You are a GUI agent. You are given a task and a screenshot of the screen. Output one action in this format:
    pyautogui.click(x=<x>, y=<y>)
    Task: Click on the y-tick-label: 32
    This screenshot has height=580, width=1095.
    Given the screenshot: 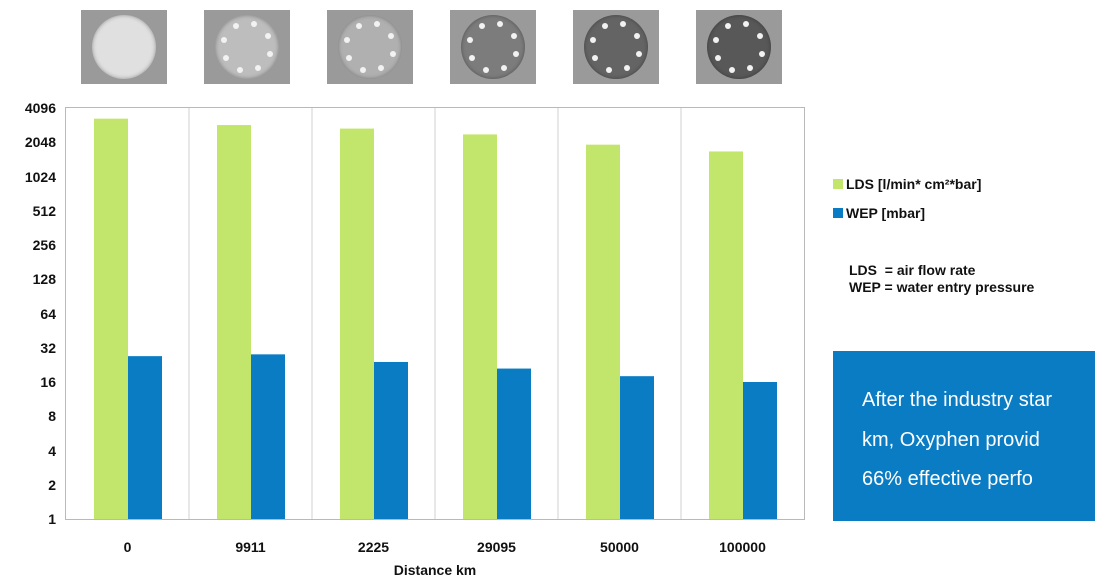 What is the action you would take?
    pyautogui.click(x=48, y=347)
    